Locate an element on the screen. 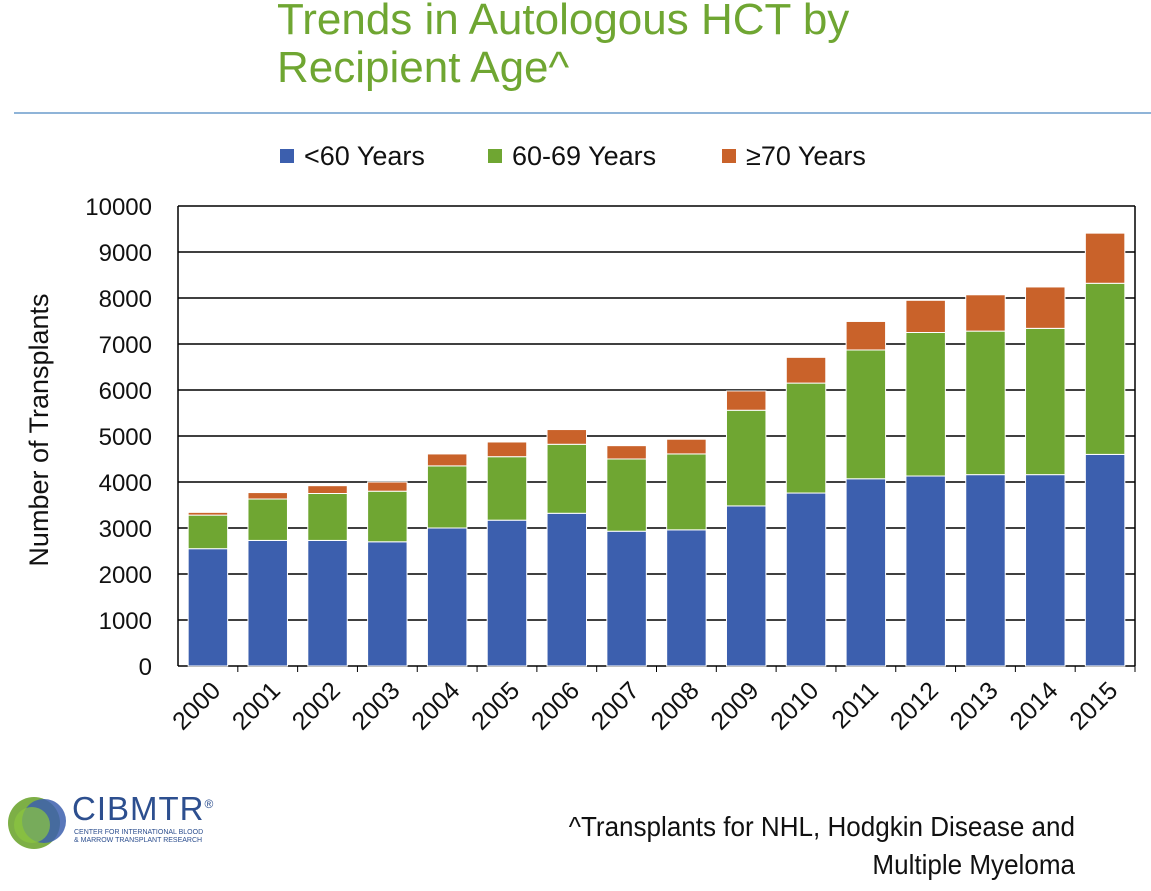 This screenshot has width=1151, height=891. y-tick-label-5000: 5000 is located at coordinates (125, 437).